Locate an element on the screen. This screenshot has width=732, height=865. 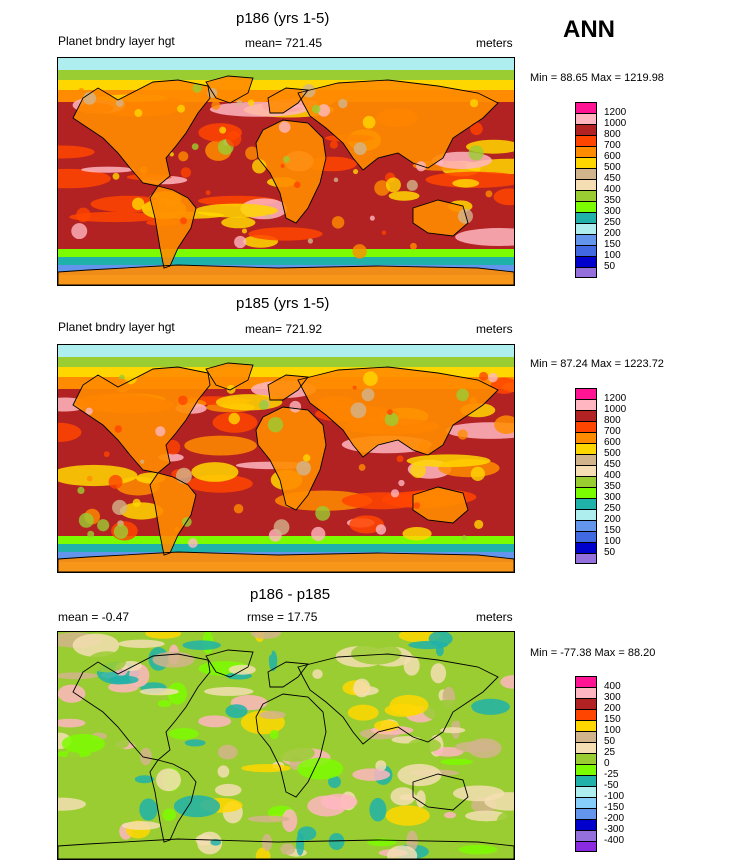
colorbar-tick-label: 0 is located at coordinates (607, 763).